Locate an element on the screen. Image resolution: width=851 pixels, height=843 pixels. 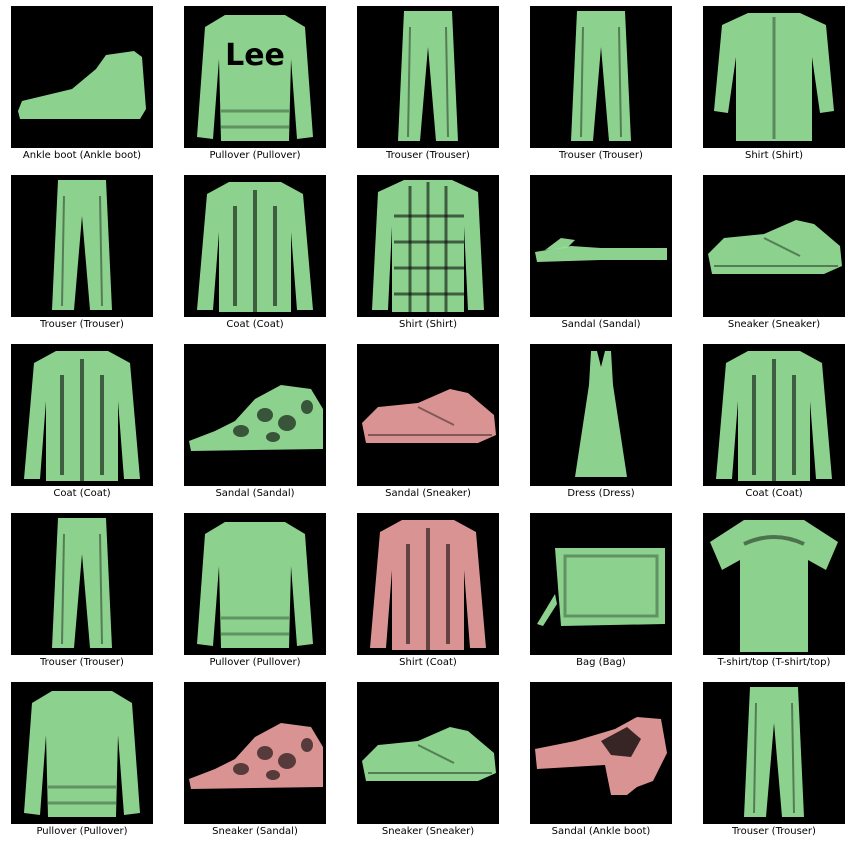
grid-cell: Ankle boot (Ankle boot) is located at coordinates (82, 84).